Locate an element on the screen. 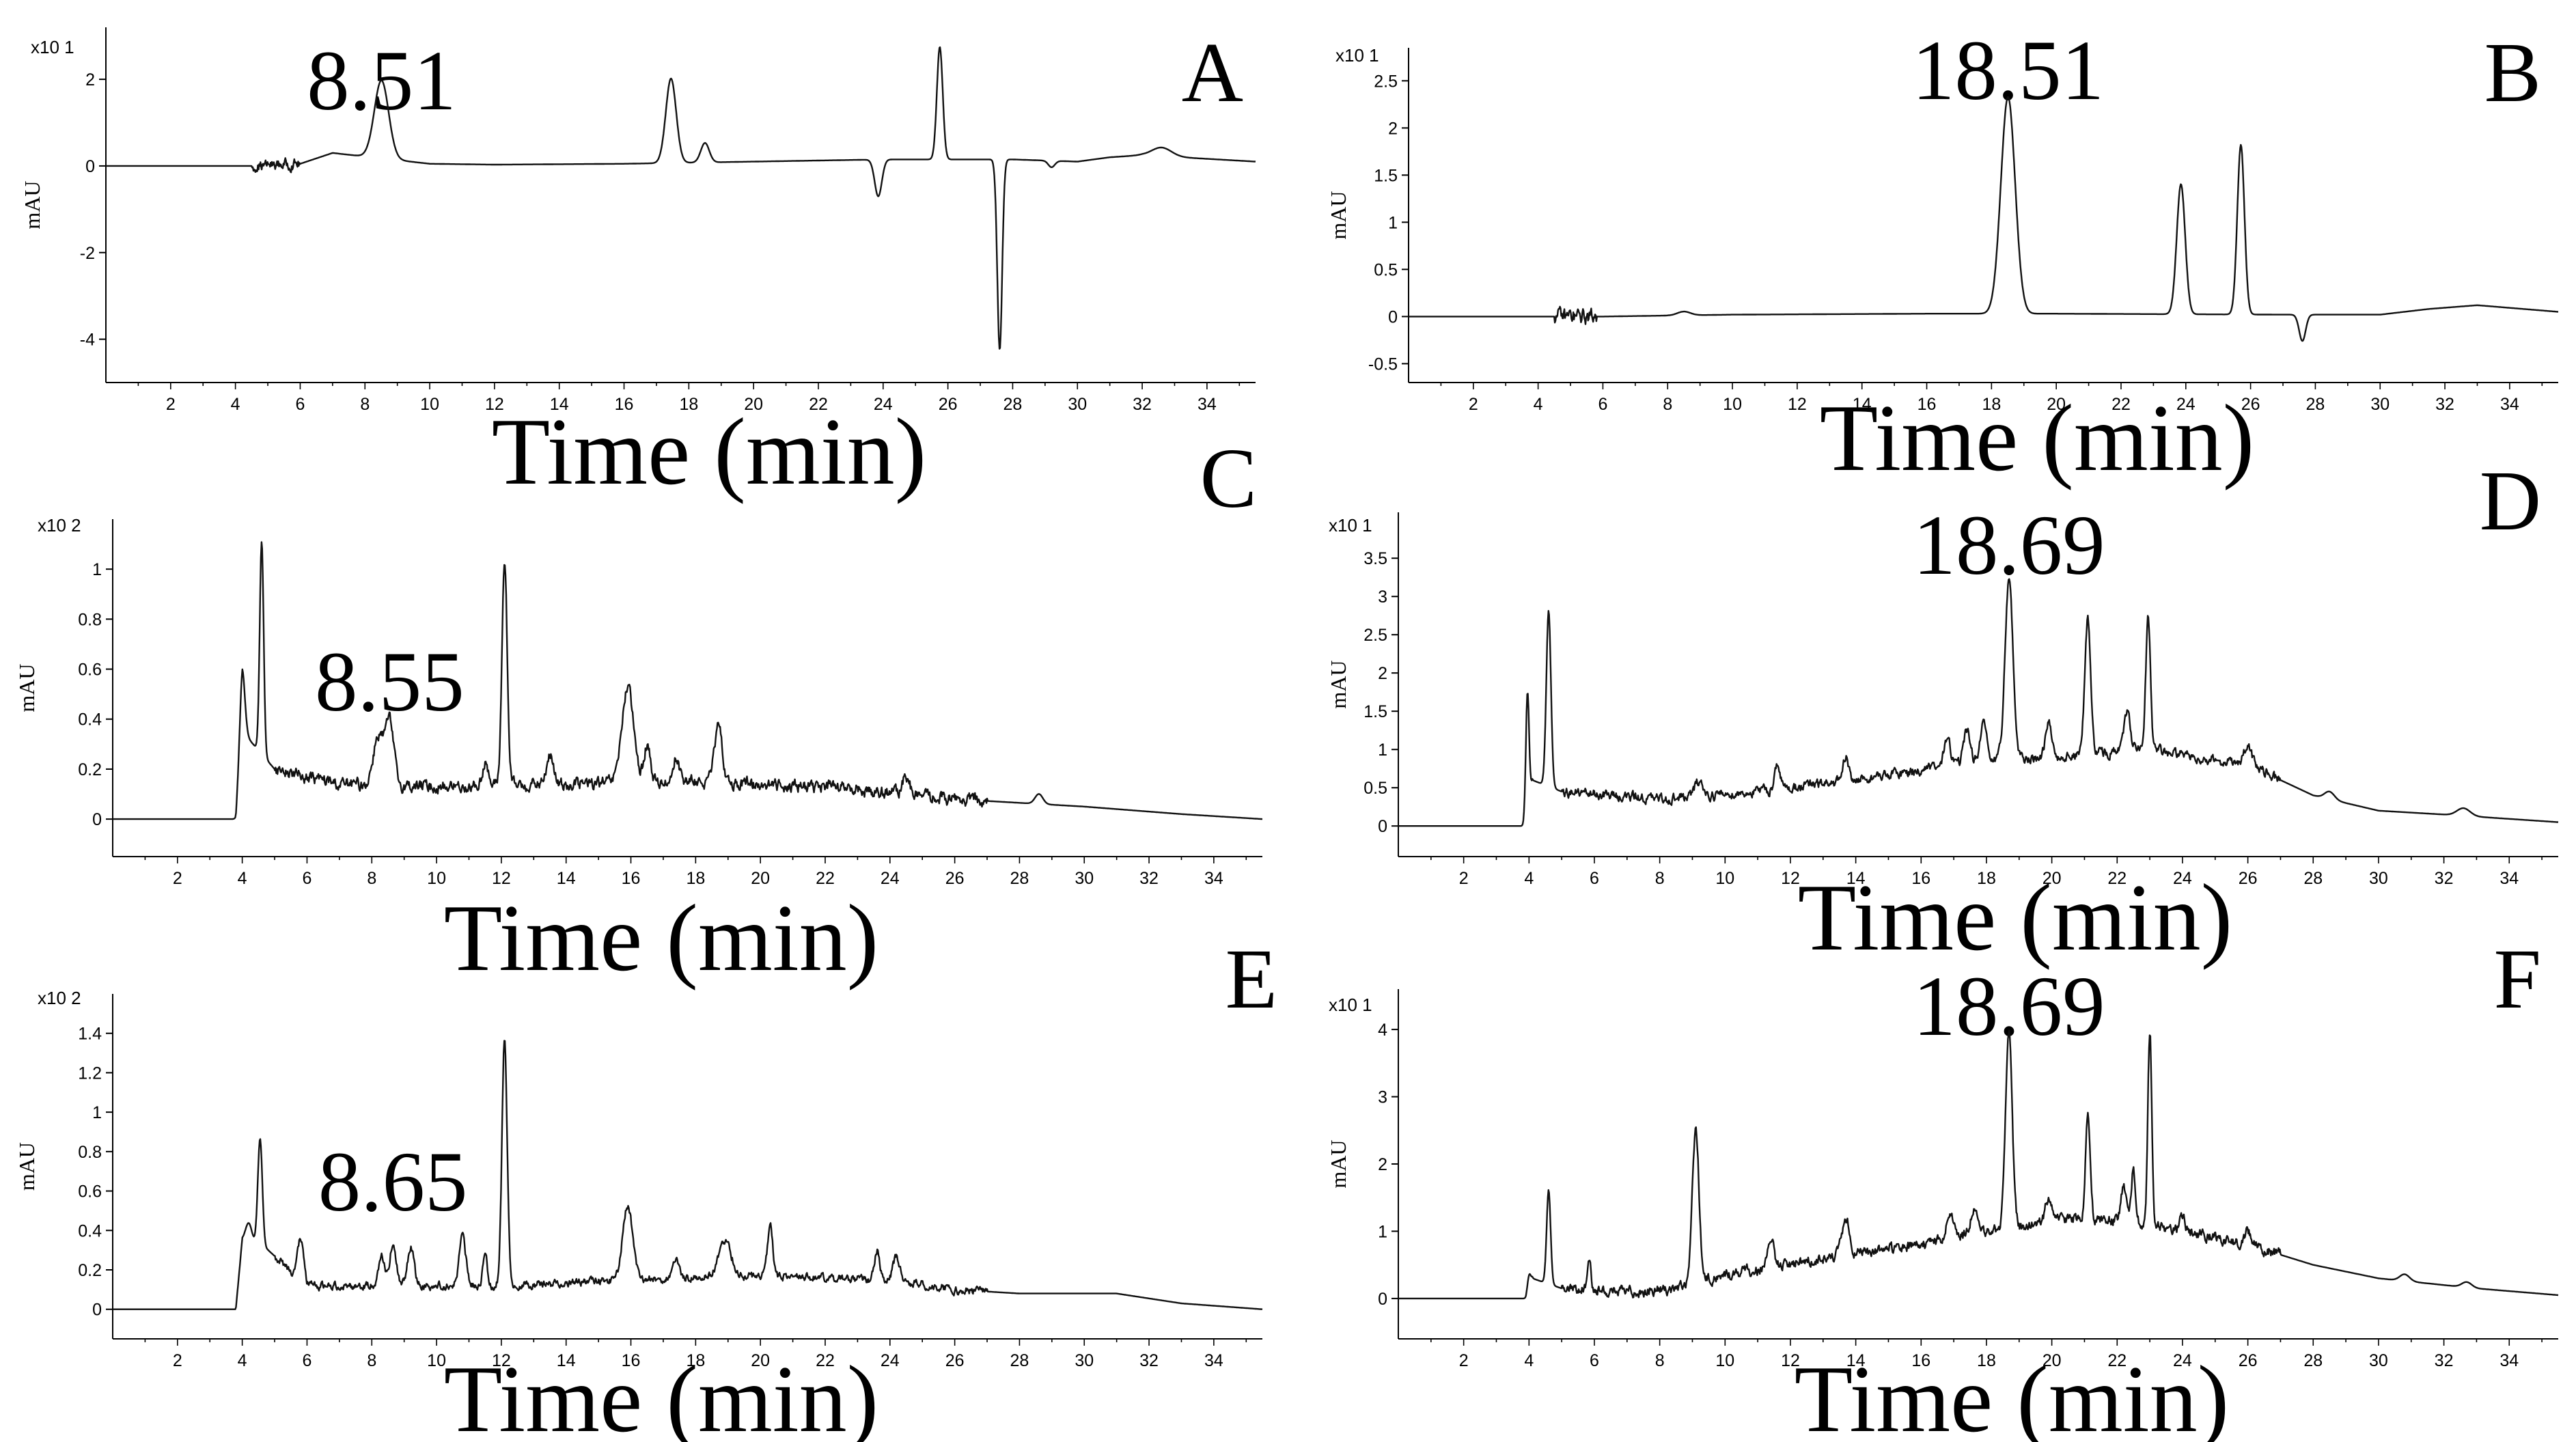  y-tick-label: 3 is located at coordinates (1382, 597).